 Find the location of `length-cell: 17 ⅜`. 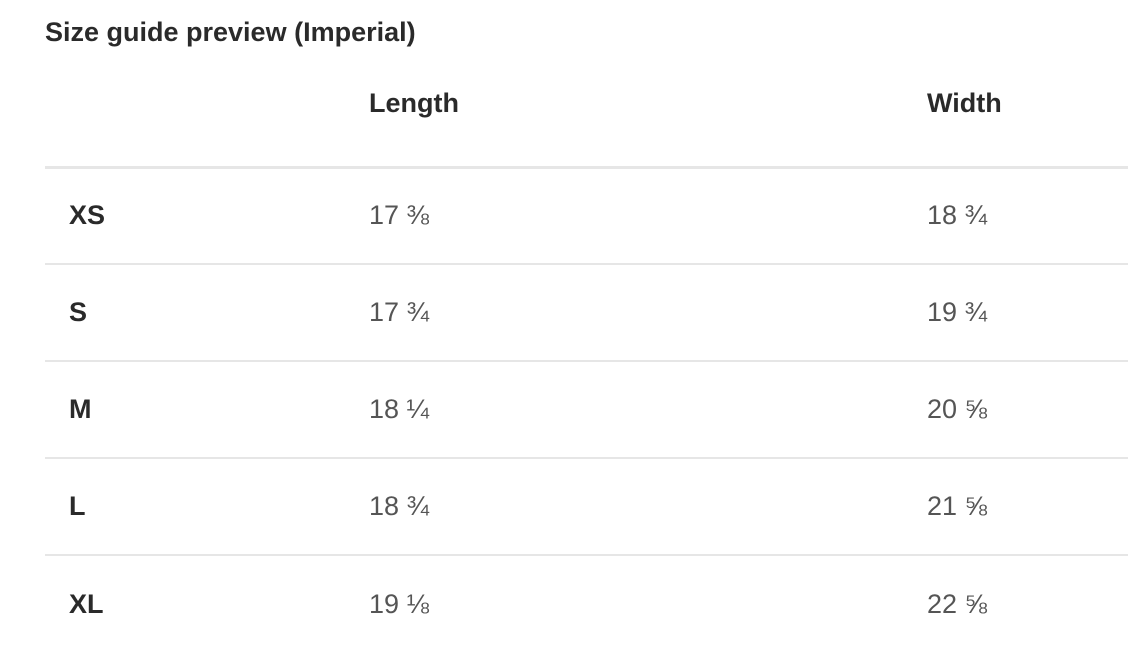

length-cell: 17 ⅜ is located at coordinates (399, 215).